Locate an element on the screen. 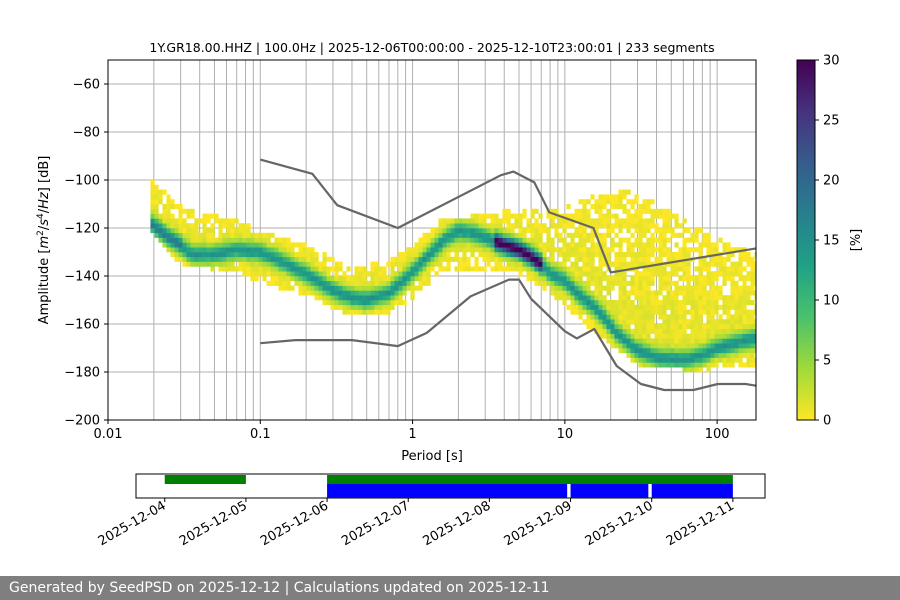  x-tick-label: 0.1 is located at coordinates (260, 434).